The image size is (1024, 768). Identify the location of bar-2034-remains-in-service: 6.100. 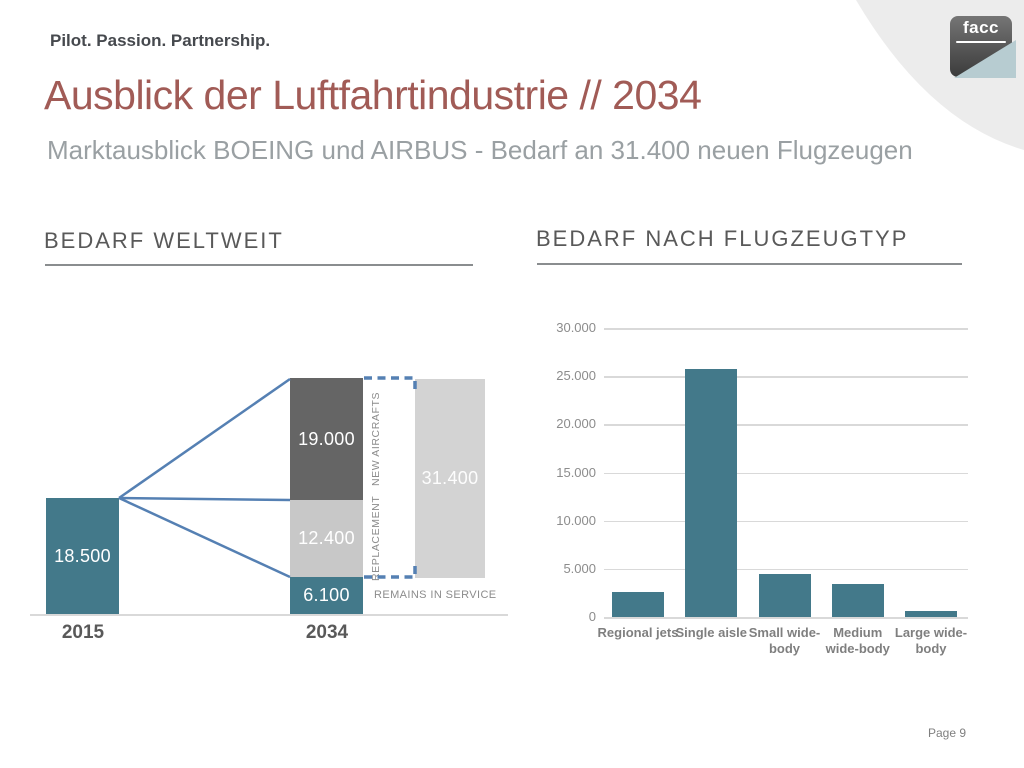
(326, 595).